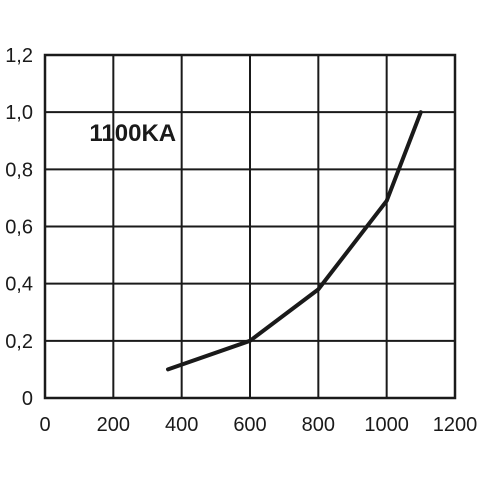  I want to click on y-tick-label: 0, so click(27, 399).